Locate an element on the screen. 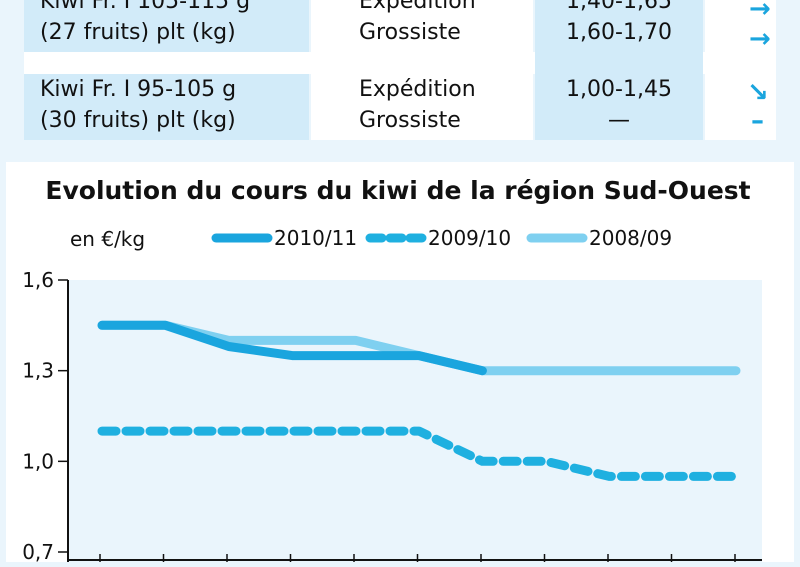 The image size is (800, 567). price-cell: 1,40-1,65 1,60-1,70 is located at coordinates (619, 26).